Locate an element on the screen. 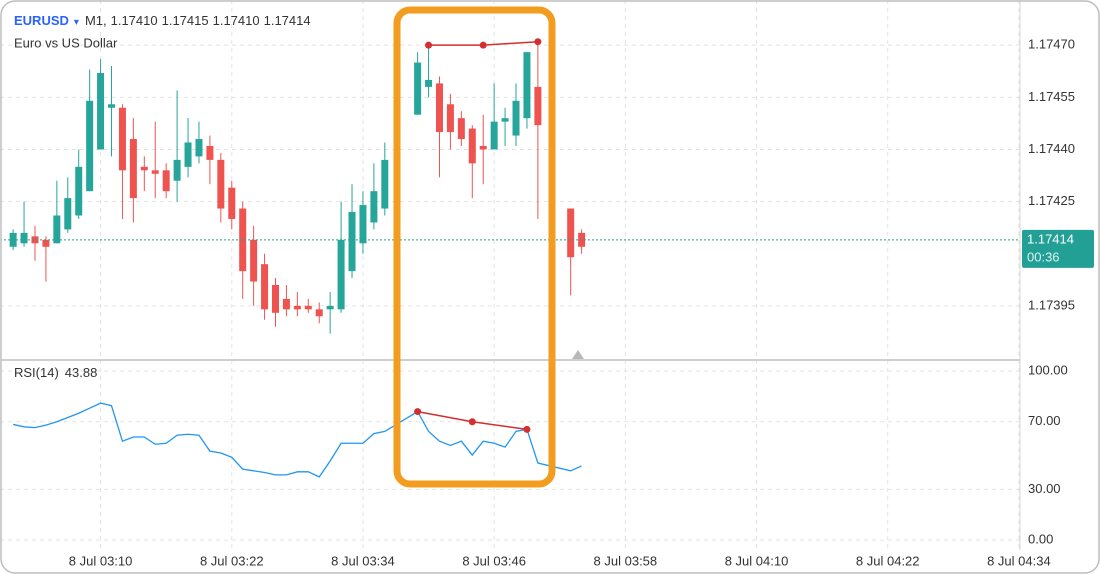 The height and width of the screenshot is (574, 1100). rsi-legend: RSI(14) 43.88 is located at coordinates (55, 372).